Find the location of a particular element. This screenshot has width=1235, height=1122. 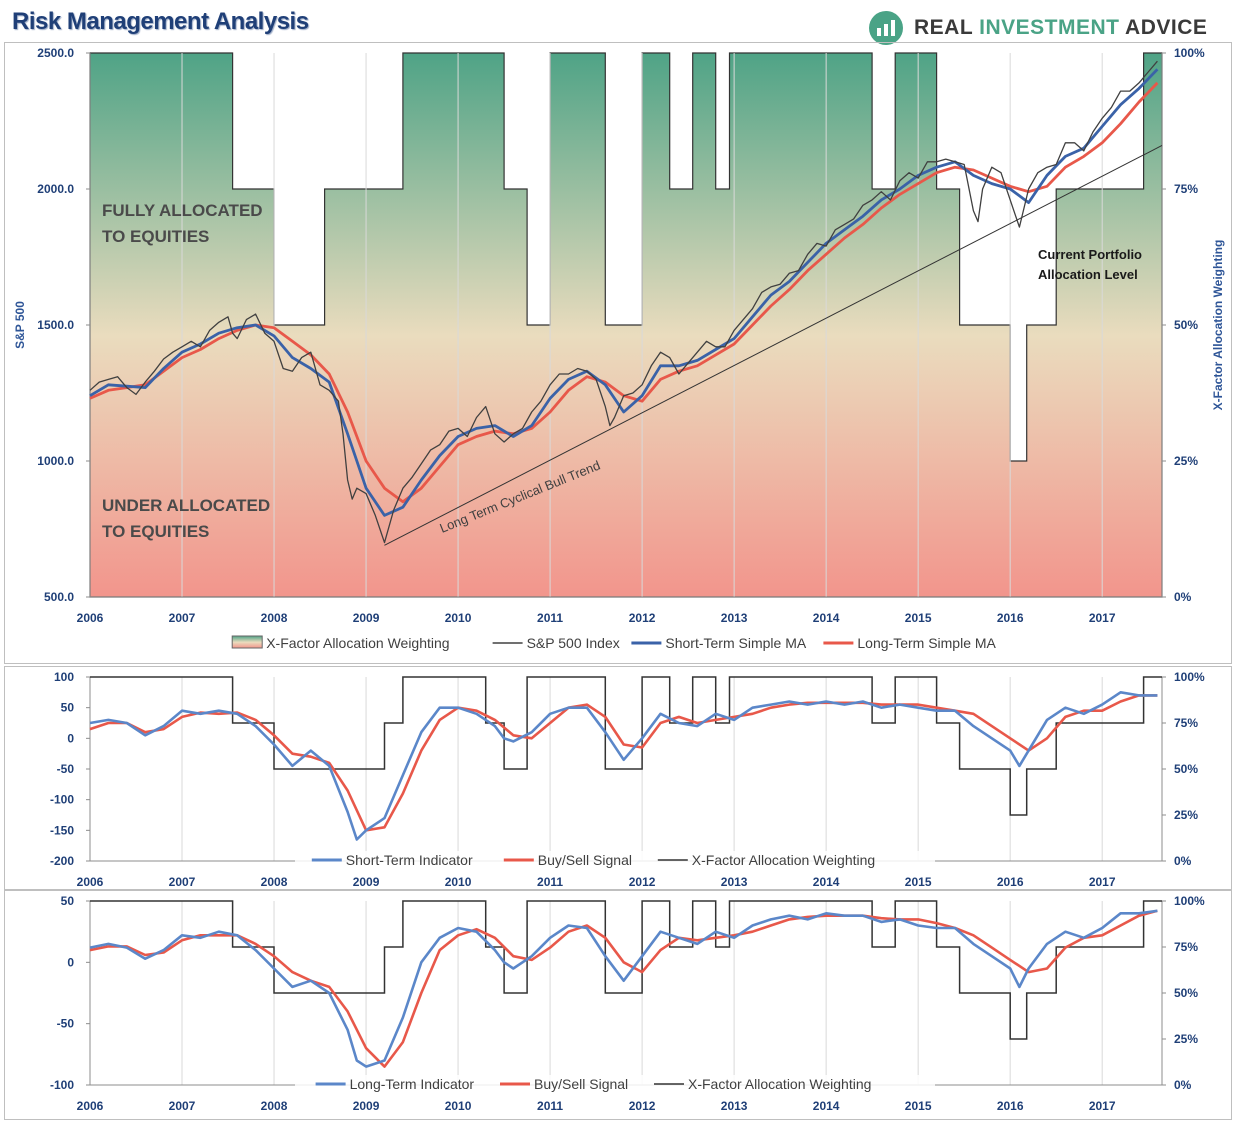

long-x-tick-2011: 2011 is located at coordinates (550, 1106).